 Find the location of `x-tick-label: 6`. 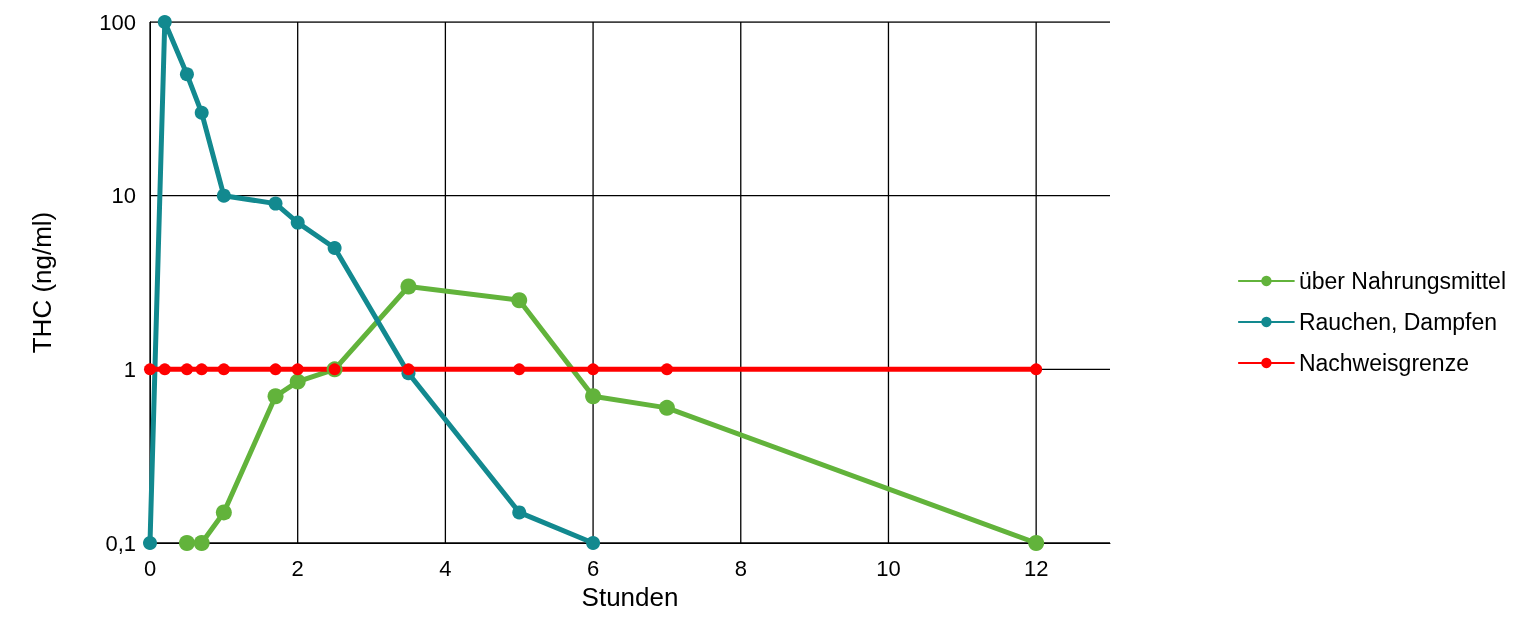

x-tick-label: 6 is located at coordinates (593, 568).